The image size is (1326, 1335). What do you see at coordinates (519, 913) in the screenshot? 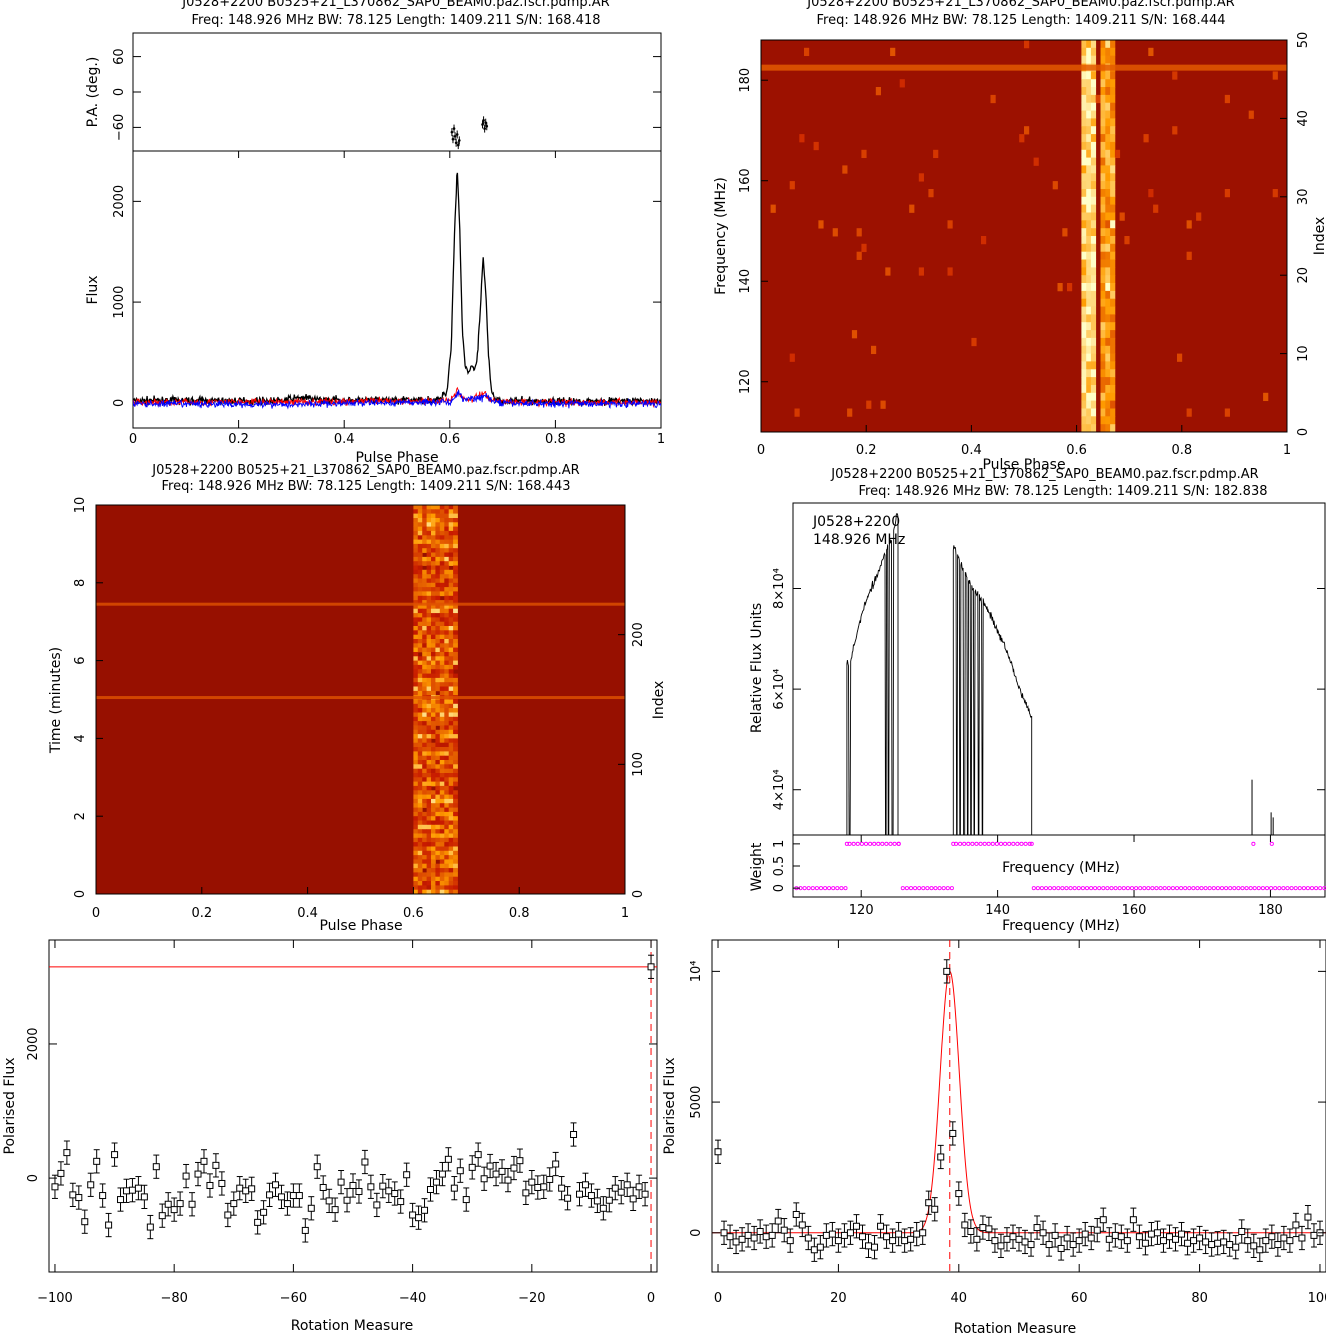
I see `x-tick-label: 0.8` at bounding box center [519, 913].